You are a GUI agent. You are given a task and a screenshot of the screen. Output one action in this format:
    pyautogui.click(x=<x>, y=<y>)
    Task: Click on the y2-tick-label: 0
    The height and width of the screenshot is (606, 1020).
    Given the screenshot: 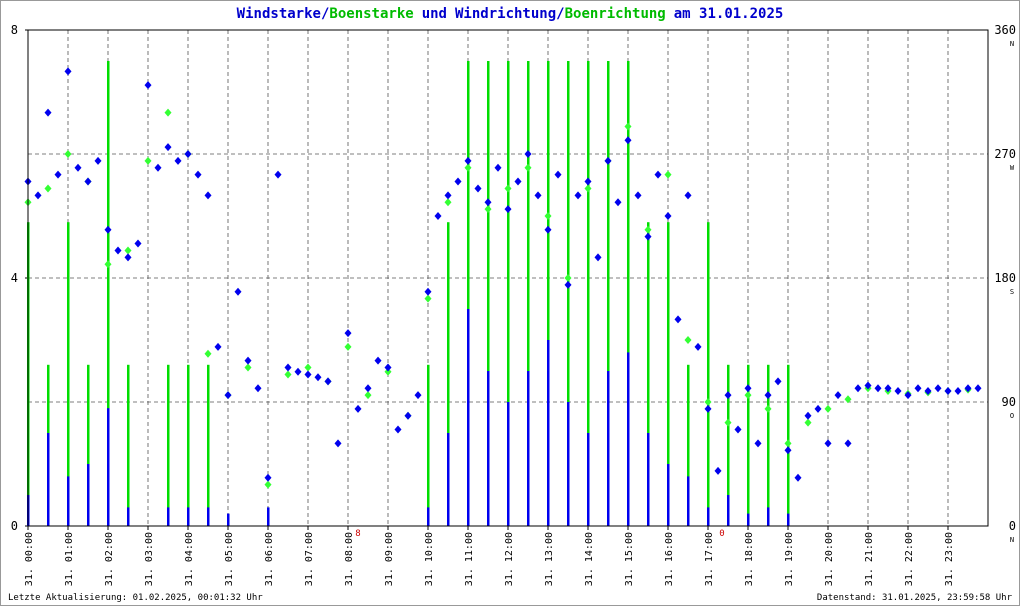 What is the action you would take?
    pyautogui.click(x=1012, y=526)
    